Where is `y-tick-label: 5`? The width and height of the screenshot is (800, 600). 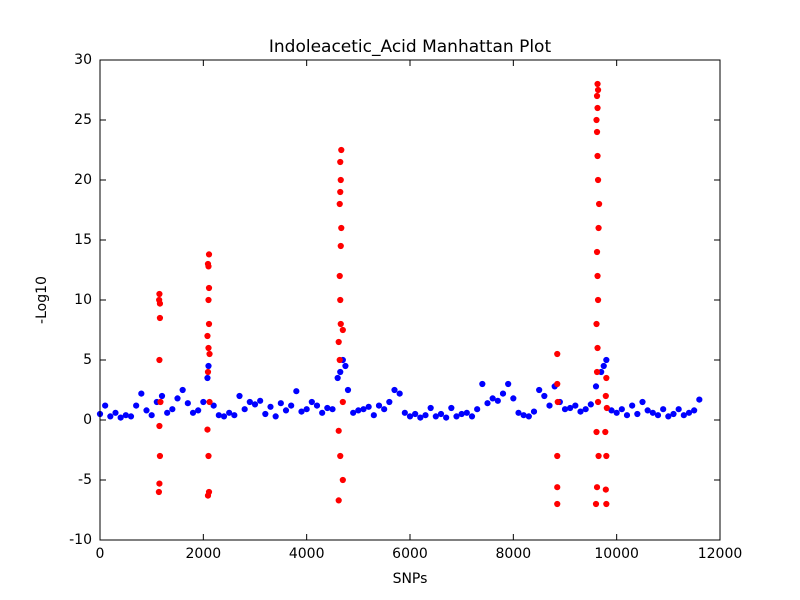
y-tick-label: 5 is located at coordinates (87, 360).